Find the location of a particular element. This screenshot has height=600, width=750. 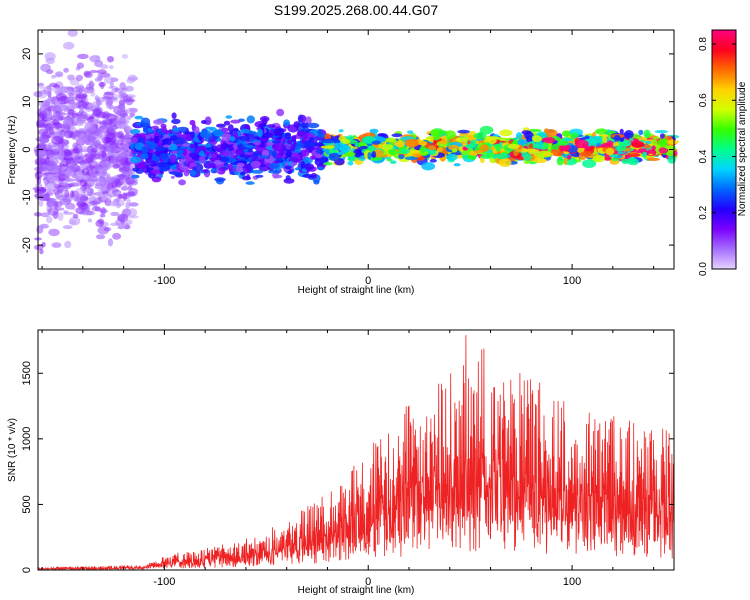

spectrogram-y-tick-label: 10 is located at coordinates (27, 102).